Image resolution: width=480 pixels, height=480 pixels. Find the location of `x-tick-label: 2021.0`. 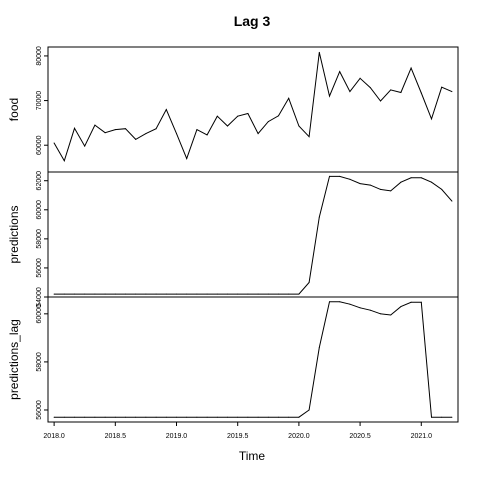

x-tick-label: 2021.0 is located at coordinates (422, 436).